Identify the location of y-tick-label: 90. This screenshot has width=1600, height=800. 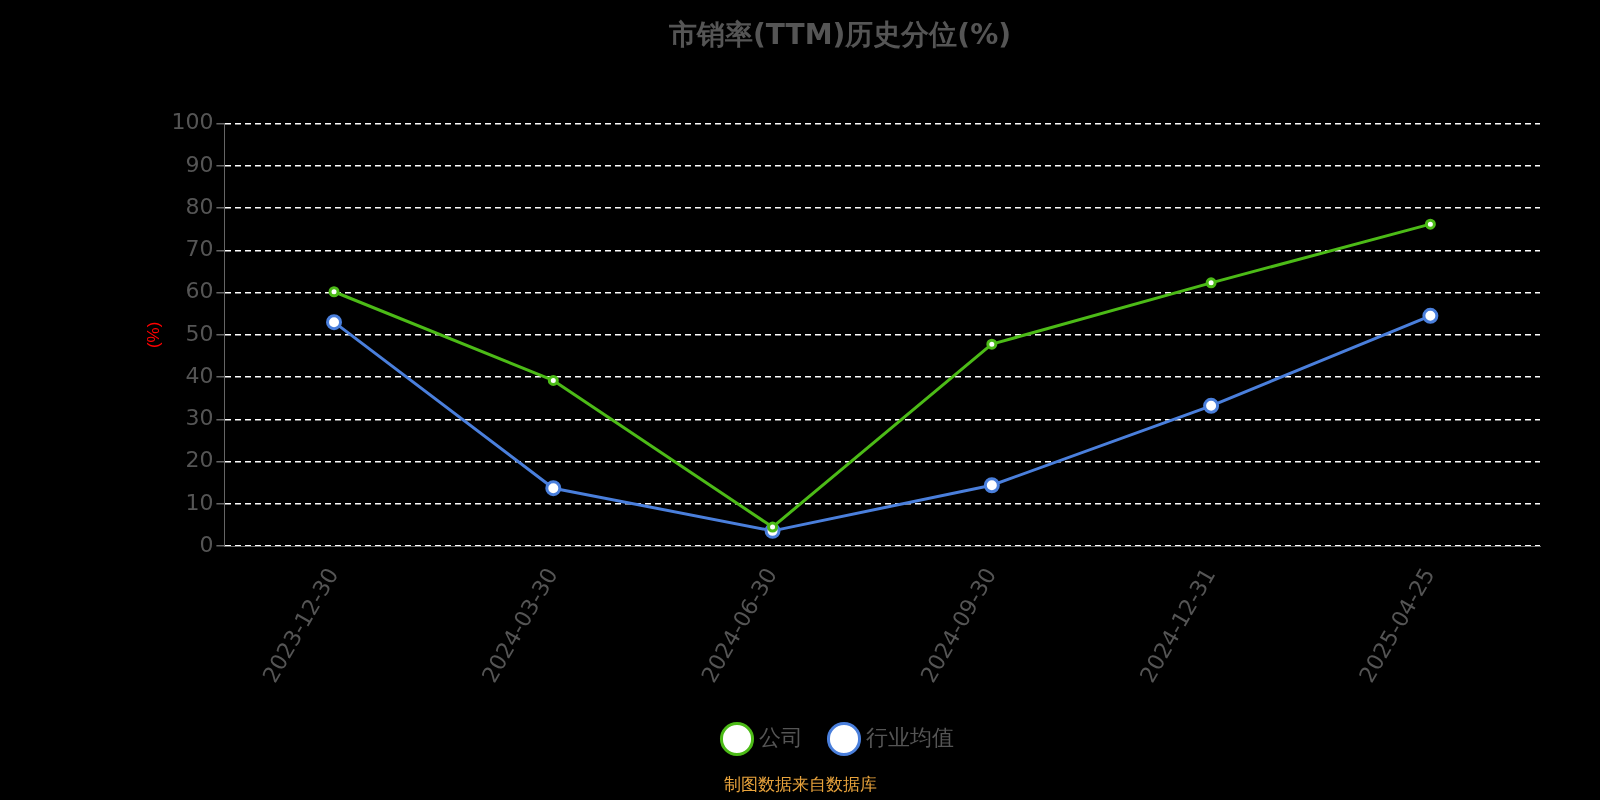
(199, 164).